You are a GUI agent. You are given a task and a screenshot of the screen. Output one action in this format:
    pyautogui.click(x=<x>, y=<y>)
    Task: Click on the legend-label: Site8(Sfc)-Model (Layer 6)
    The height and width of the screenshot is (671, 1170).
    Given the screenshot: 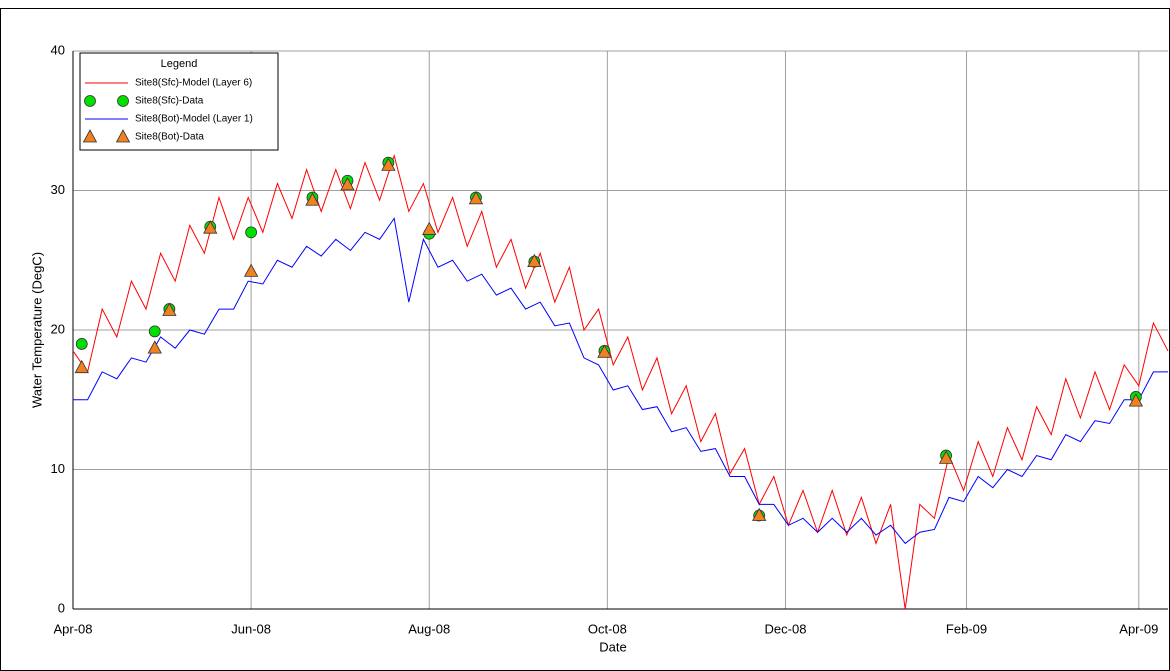 What is the action you would take?
    pyautogui.click(x=193, y=83)
    